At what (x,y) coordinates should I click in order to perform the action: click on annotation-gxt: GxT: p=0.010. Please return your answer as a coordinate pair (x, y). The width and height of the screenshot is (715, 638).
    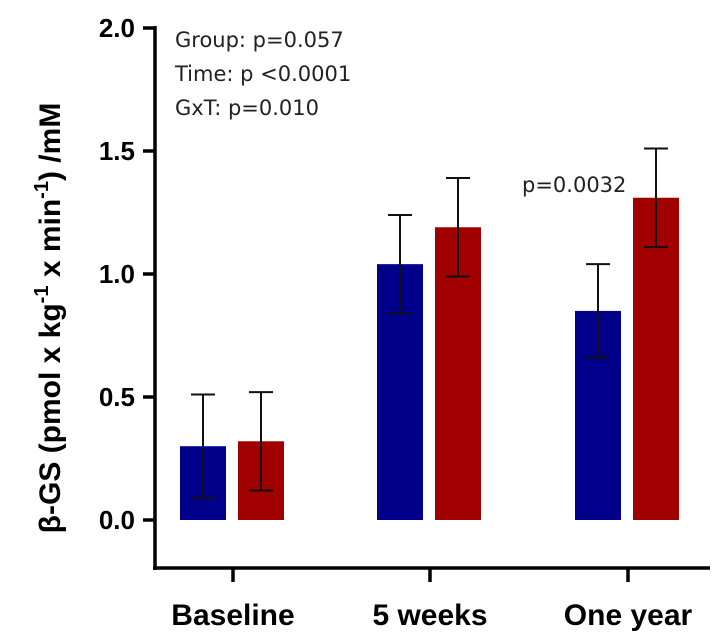
    Looking at the image, I should click on (247, 108).